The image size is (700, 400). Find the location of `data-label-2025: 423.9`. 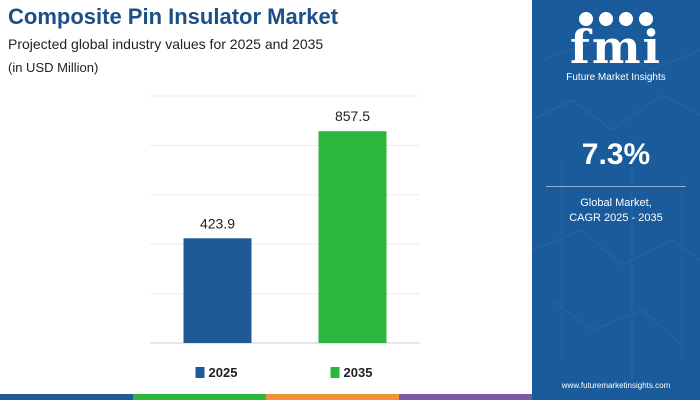

data-label-2025: 423.9 is located at coordinates (217, 223).